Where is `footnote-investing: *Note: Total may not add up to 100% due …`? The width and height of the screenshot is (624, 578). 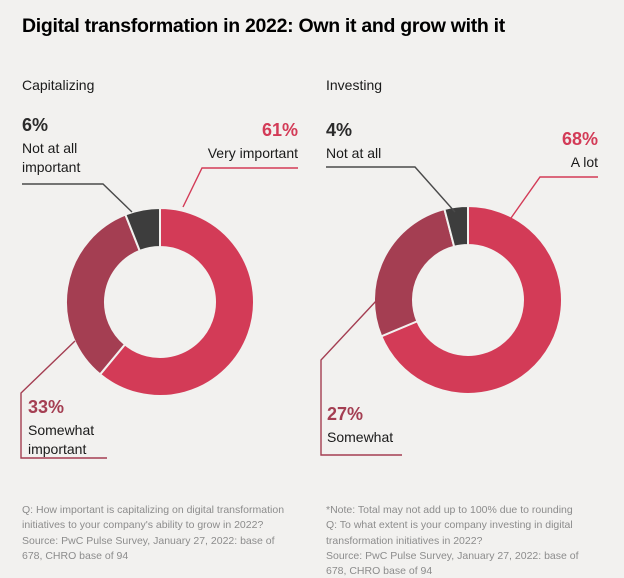 footnote-investing: *Note: Total may not add up to 100% due … is located at coordinates (452, 541).